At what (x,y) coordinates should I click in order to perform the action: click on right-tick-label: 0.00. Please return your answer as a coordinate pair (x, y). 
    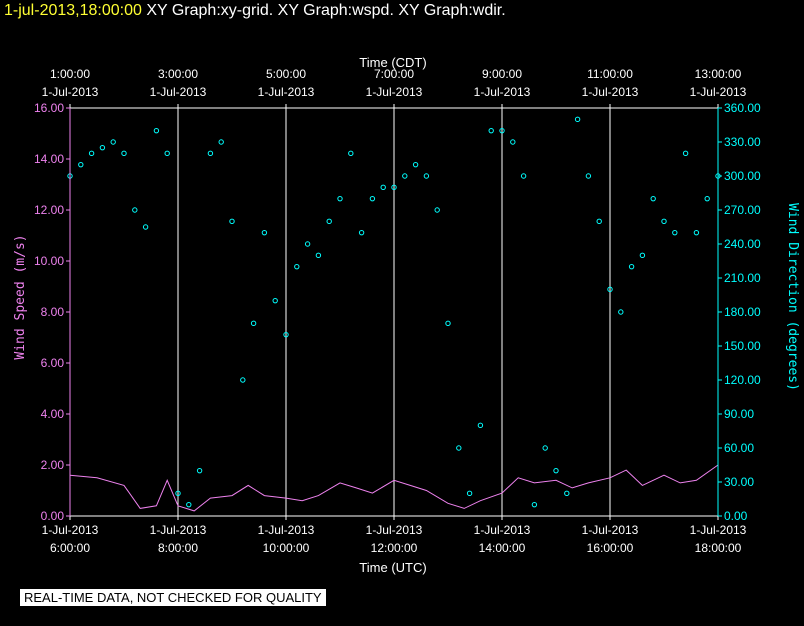
    Looking at the image, I should click on (736, 516).